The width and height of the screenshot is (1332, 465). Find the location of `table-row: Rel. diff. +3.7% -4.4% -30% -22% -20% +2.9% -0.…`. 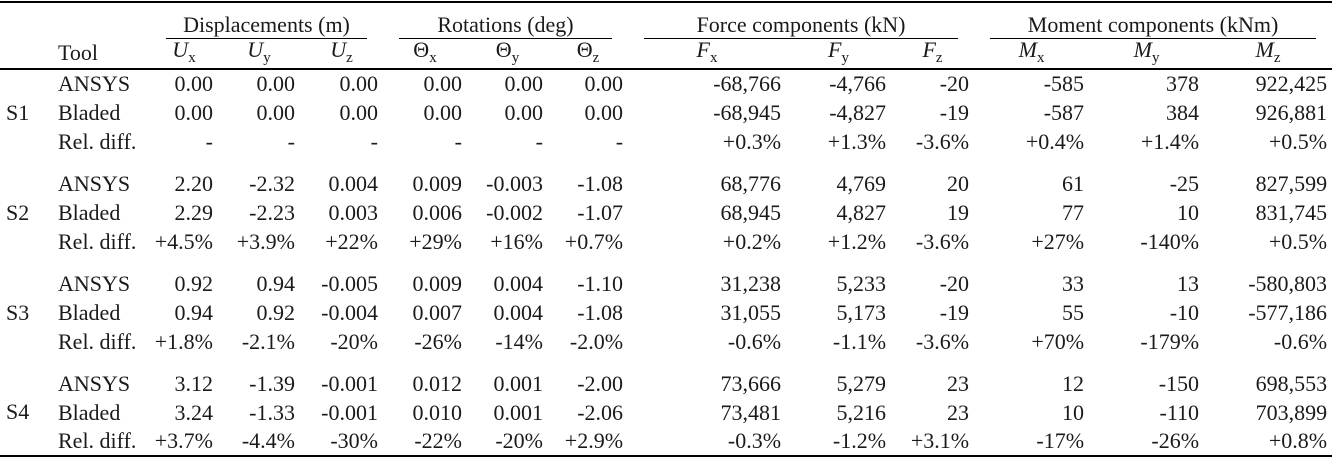

table-row: Rel. diff. +3.7% -4.4% -30% -22% -20% +2.9% -0.… is located at coordinates (666, 441).